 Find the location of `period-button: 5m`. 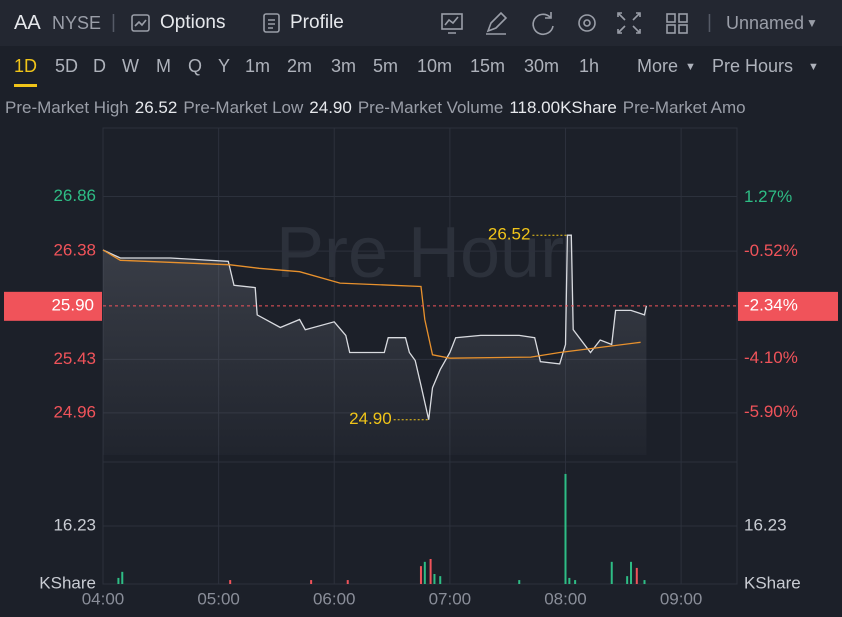

period-button: 5m is located at coordinates (386, 66).